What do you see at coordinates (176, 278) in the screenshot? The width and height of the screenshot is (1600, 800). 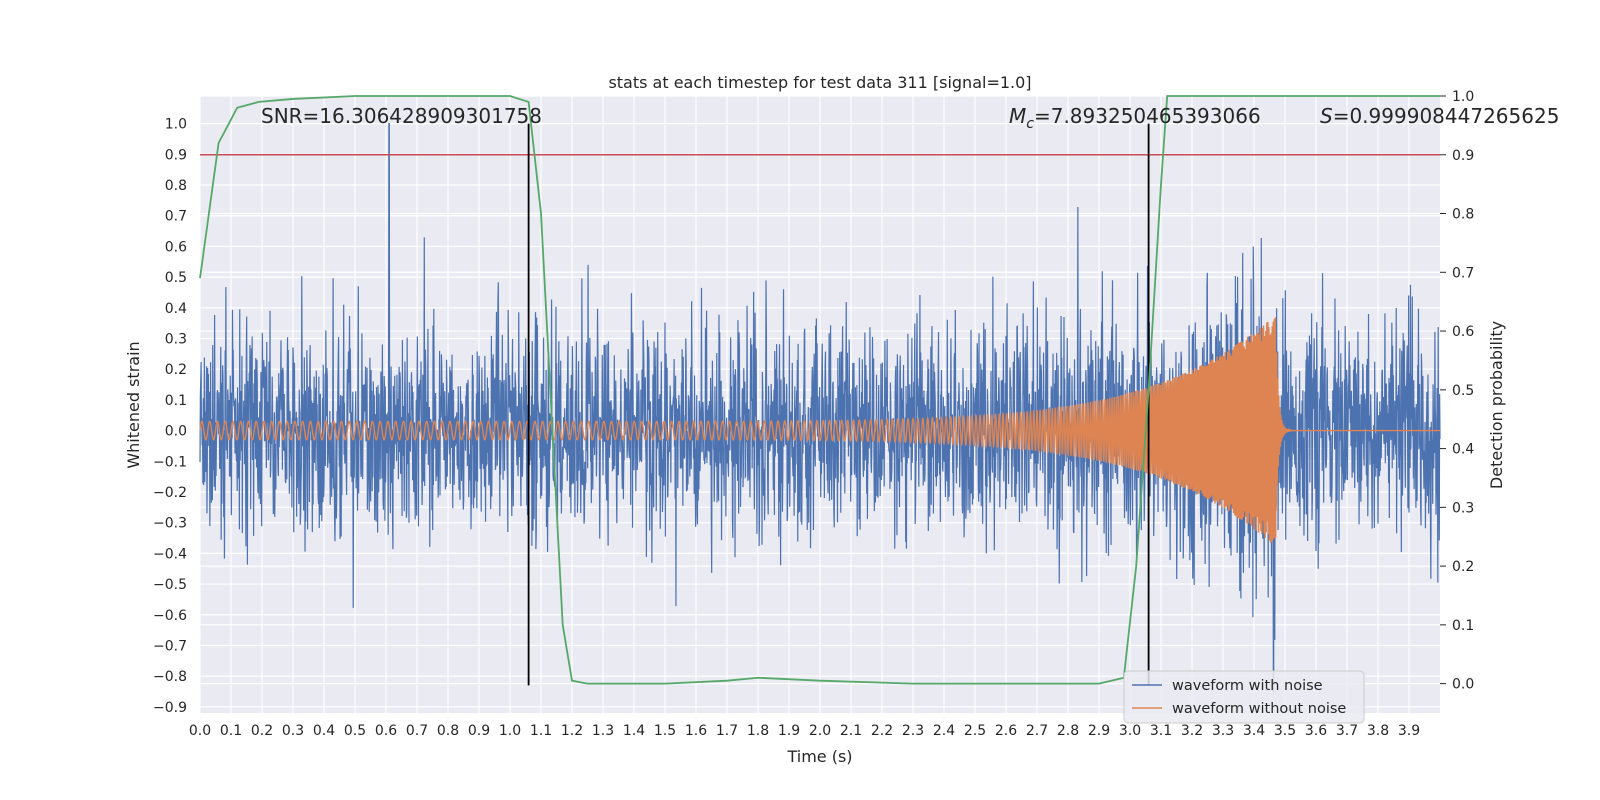 I see `y-tick-label: 0.5` at bounding box center [176, 278].